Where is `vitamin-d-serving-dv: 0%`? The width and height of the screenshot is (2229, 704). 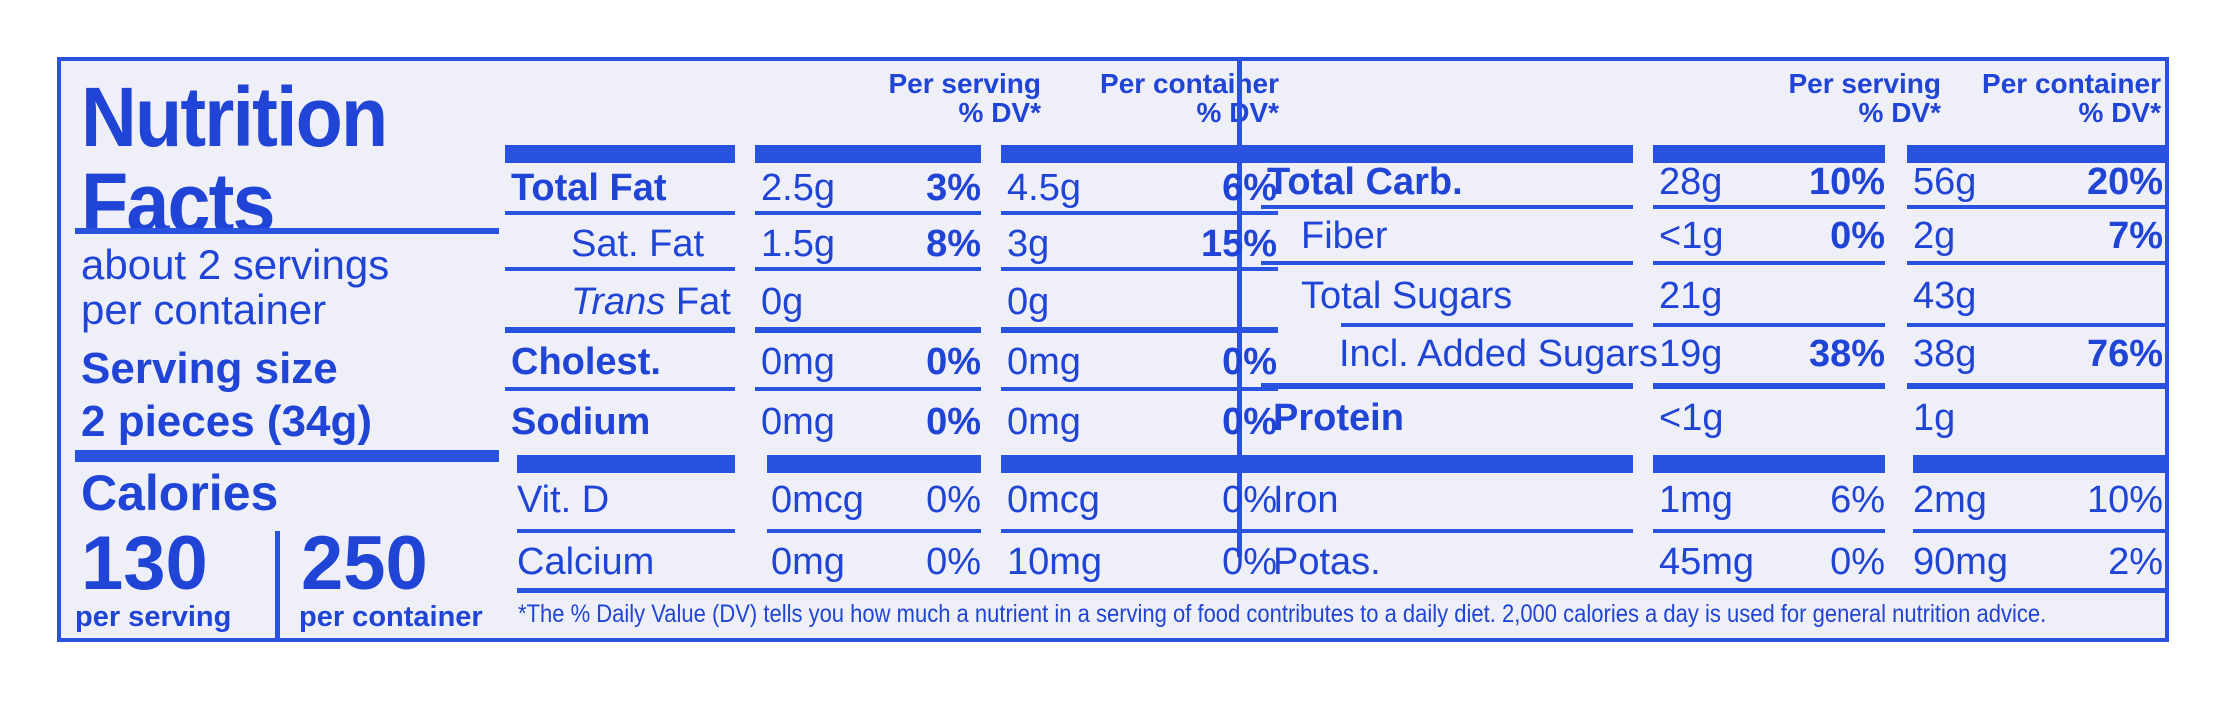 vitamin-d-serving-dv: 0% is located at coordinates (953, 500).